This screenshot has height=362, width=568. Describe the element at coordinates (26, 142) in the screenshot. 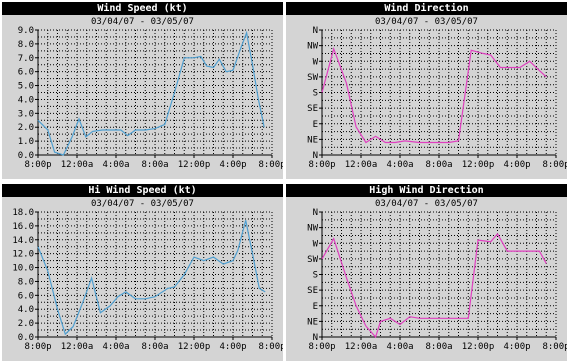

I see `y-tick-label: 1.0` at that location.